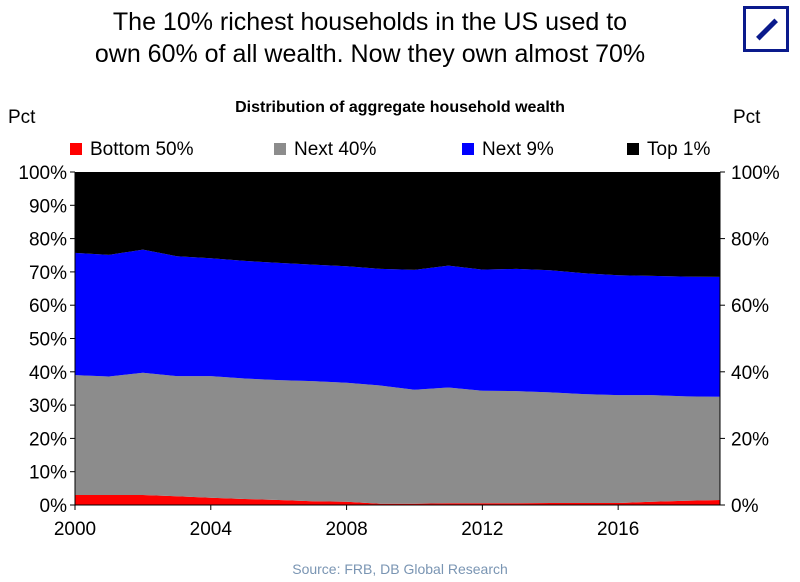 This screenshot has width=800, height=582. I want to click on y-left-tick-label: 20%, so click(48, 439).